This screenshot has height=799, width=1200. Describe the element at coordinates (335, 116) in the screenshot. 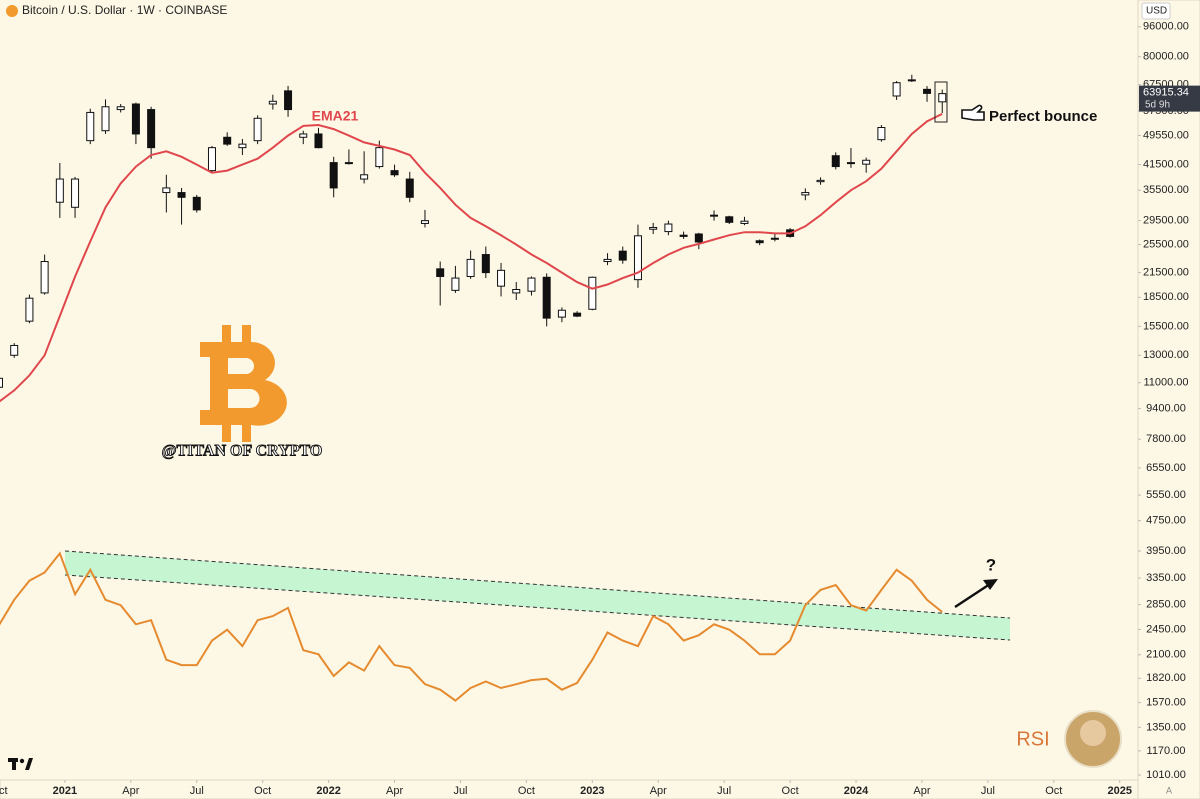

I see `ema-label: EMA21` at that location.